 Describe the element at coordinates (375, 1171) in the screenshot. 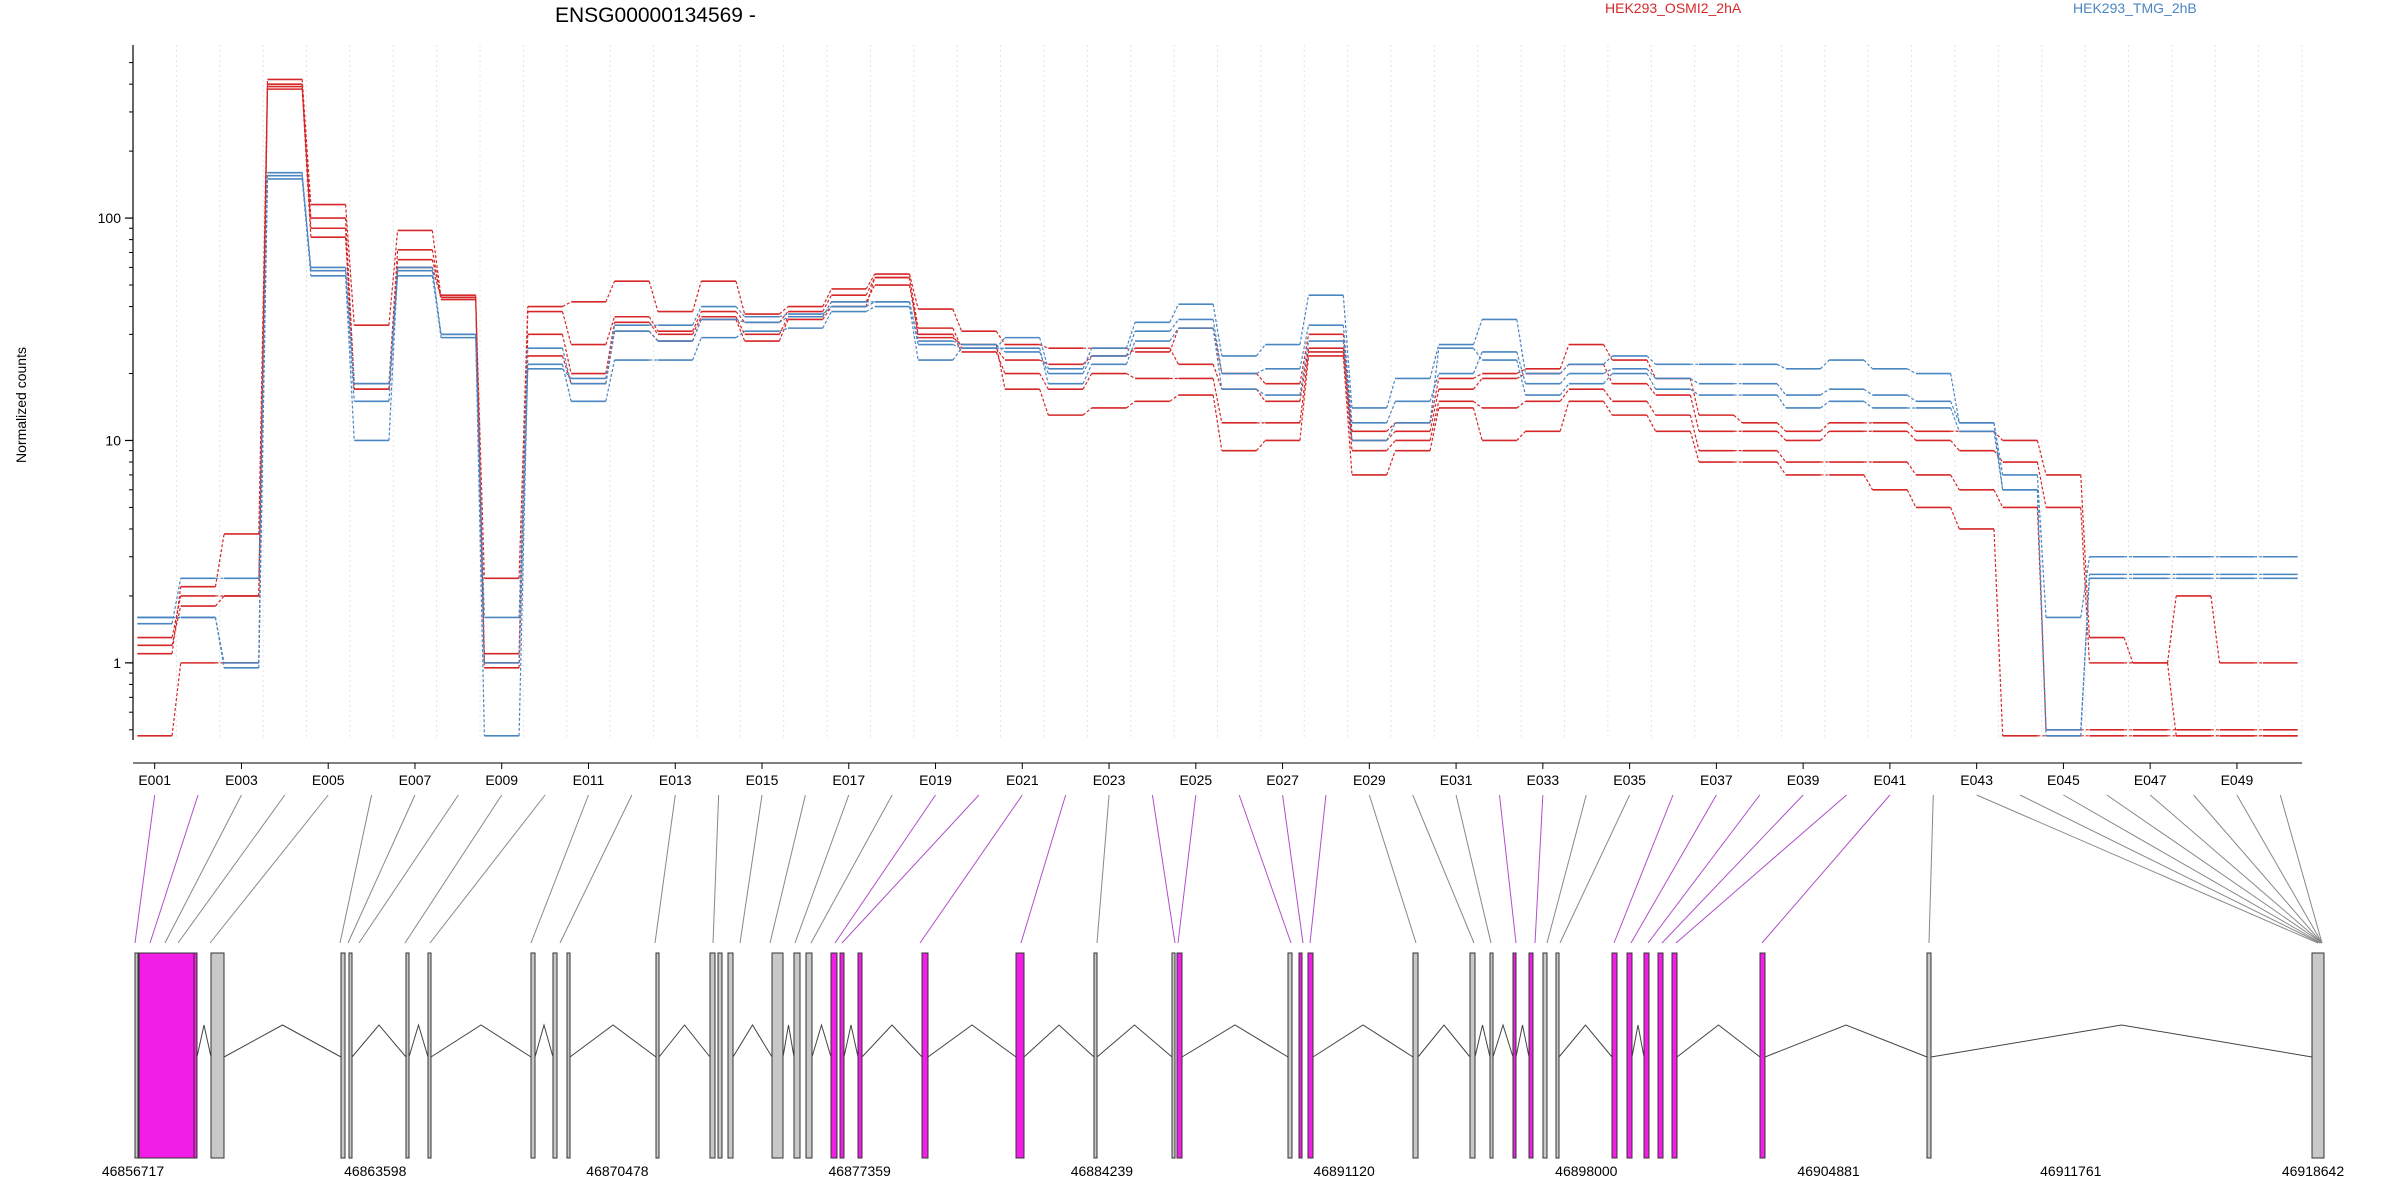

I see `genomic-coordinate-label: 46863598` at that location.